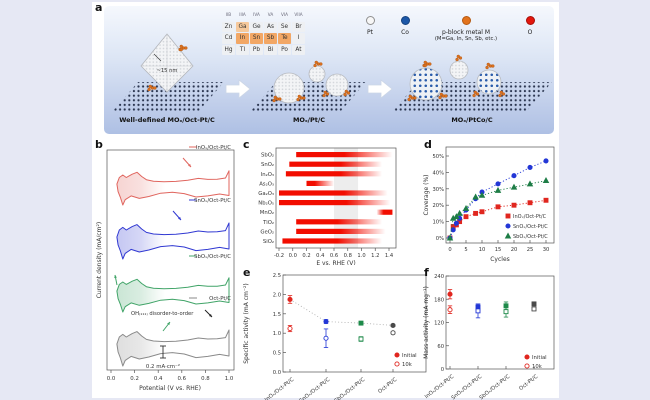 This screenshot has width=650, height=400. I want to click on svg-text: GeO₂, so click(267, 232).